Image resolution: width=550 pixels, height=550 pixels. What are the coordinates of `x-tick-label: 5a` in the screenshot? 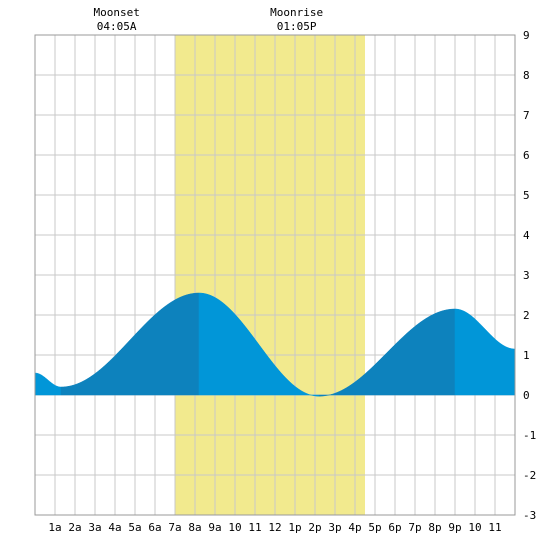 It's located at (134, 527).